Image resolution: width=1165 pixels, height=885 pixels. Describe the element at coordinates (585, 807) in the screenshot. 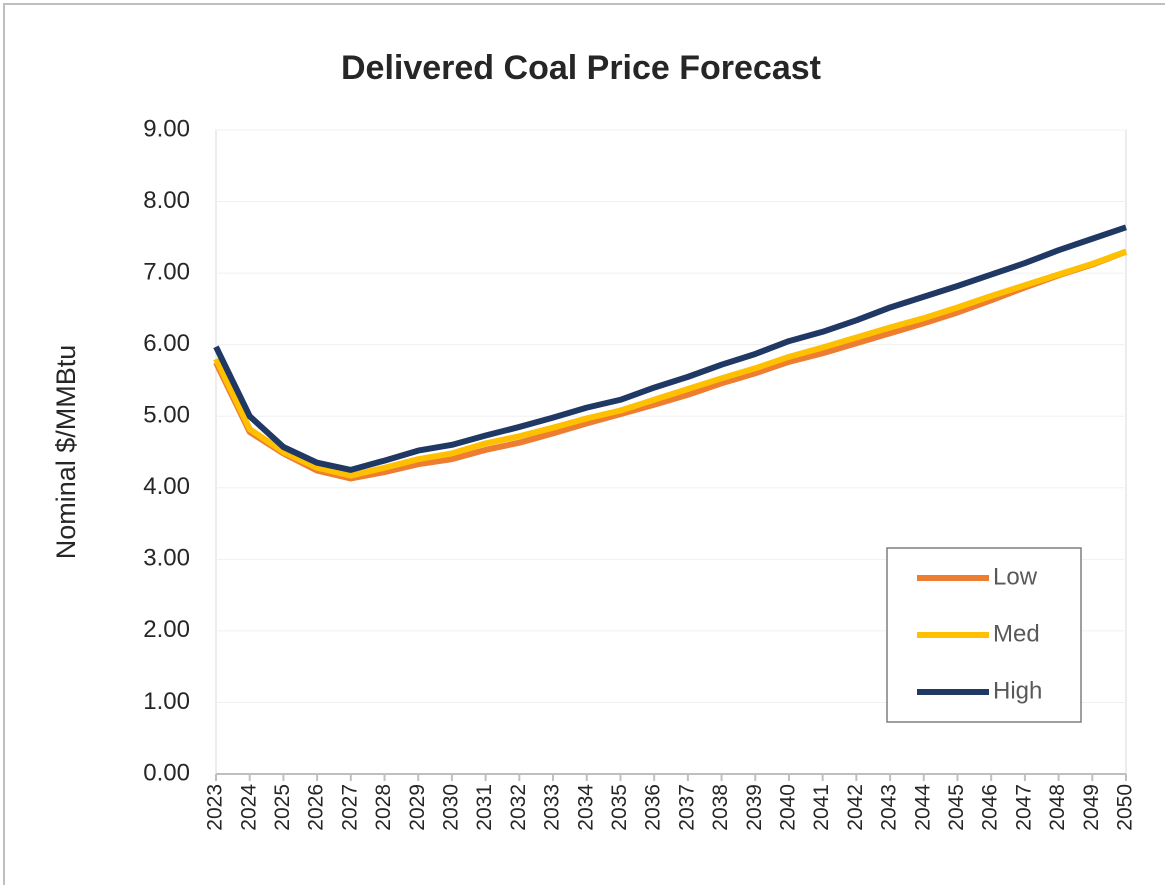

I see `x-tick-label: 2034` at that location.